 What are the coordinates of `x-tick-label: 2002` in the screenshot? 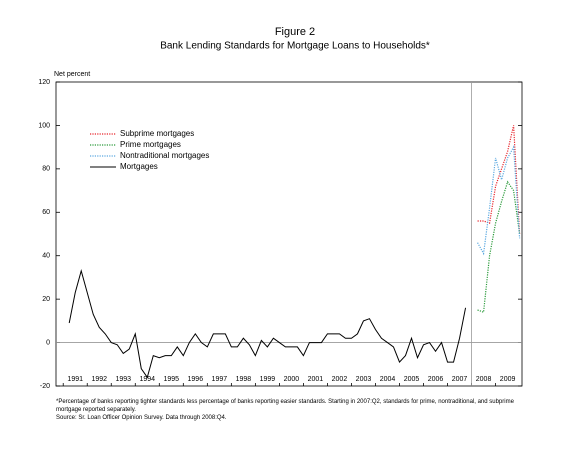 It's located at (340, 379).